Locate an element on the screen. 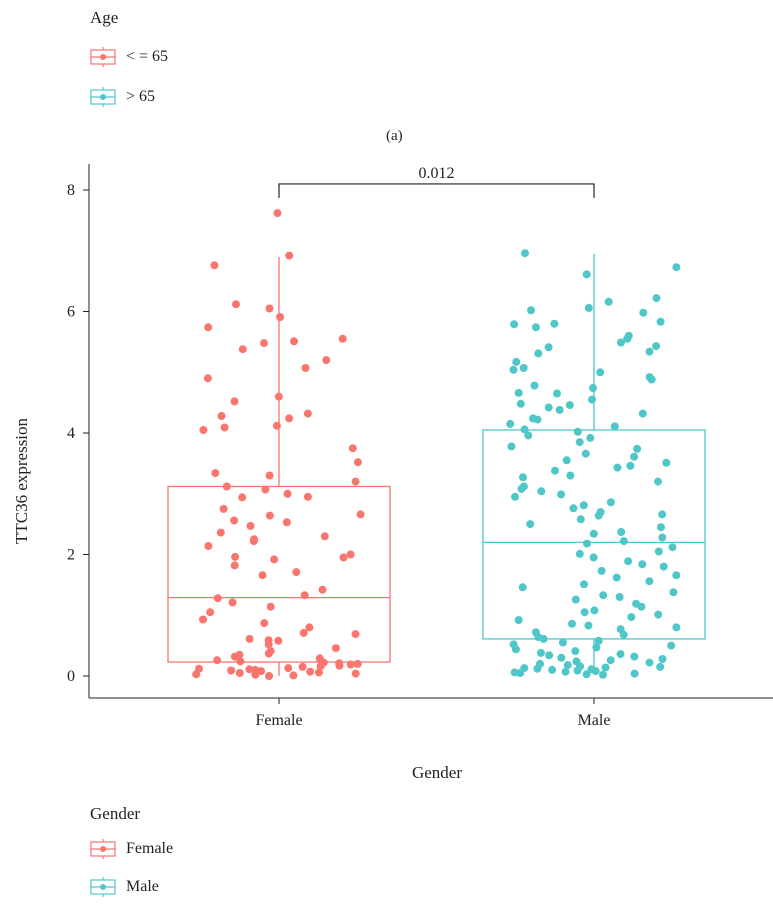 The image size is (773, 908). y-tick-label: 2 is located at coordinates (71, 555).